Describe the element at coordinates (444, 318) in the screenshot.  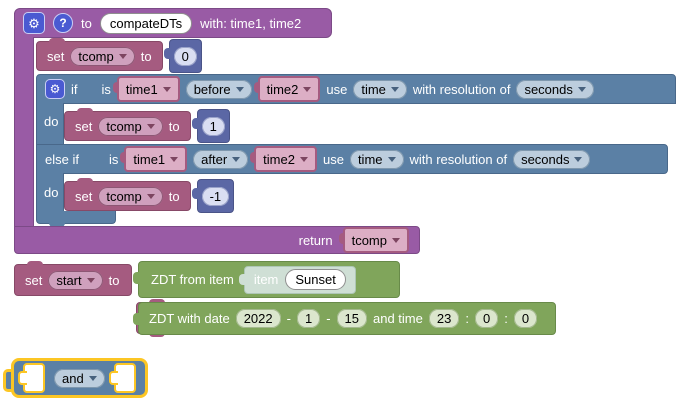
I see `hour-field: 23` at that location.